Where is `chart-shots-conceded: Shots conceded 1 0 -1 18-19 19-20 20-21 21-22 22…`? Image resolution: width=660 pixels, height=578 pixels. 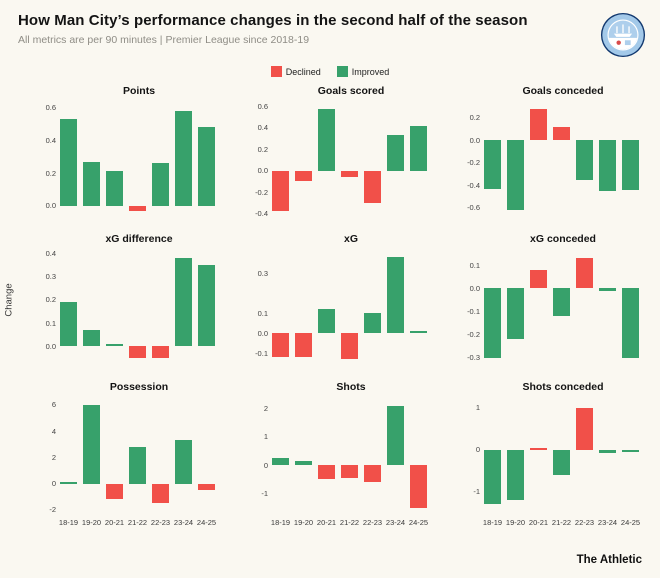 chart-shots-conceded: Shots conceded 1 0 -1 18-19 19-20 20-21 21-22 22… is located at coordinates (549, 454).